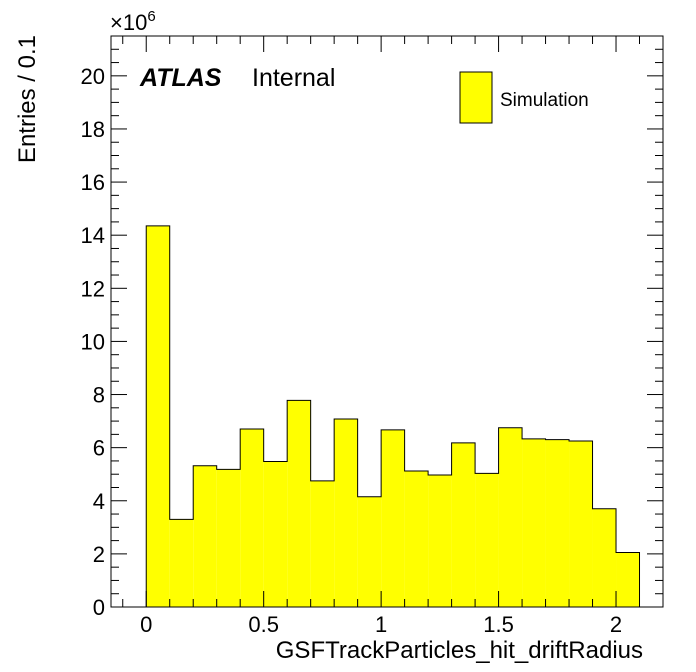  What do you see at coordinates (99, 501) in the screenshot?
I see `y-tick-label: 4` at bounding box center [99, 501].